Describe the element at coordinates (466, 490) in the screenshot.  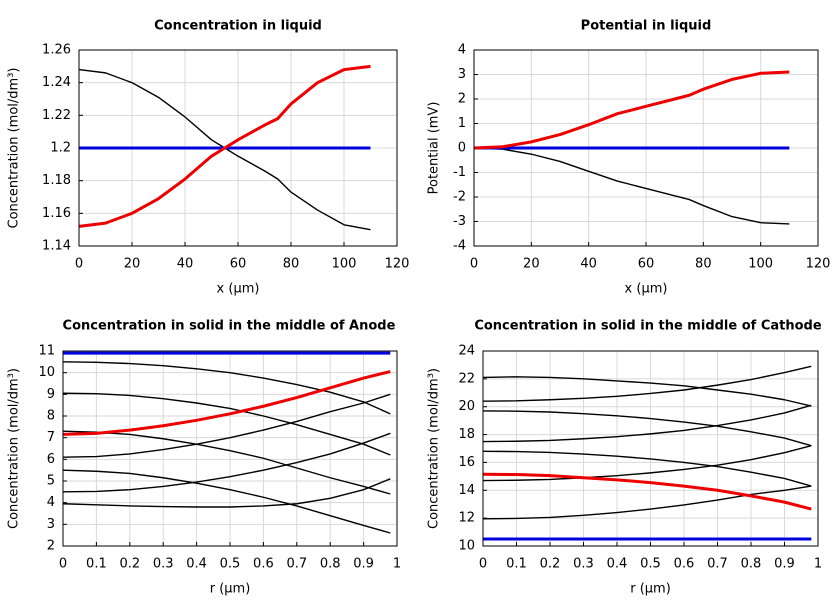
I see `y-tick-label: 14` at that location.